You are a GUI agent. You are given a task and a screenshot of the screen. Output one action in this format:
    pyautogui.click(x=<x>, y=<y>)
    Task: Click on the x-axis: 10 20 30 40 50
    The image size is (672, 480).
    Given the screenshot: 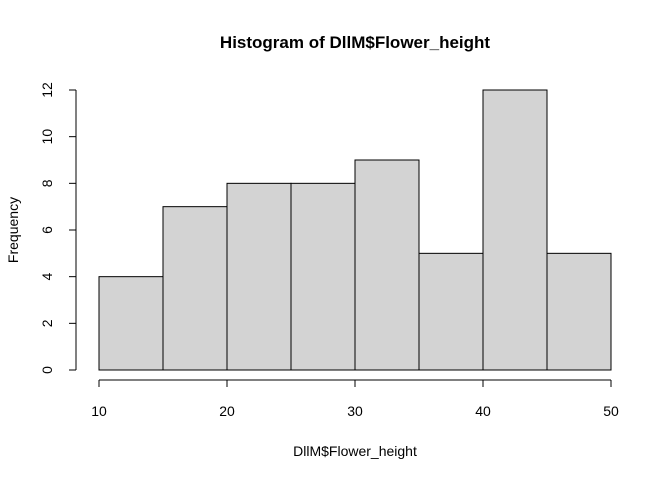 What is the action you would take?
    pyautogui.click(x=355, y=399)
    